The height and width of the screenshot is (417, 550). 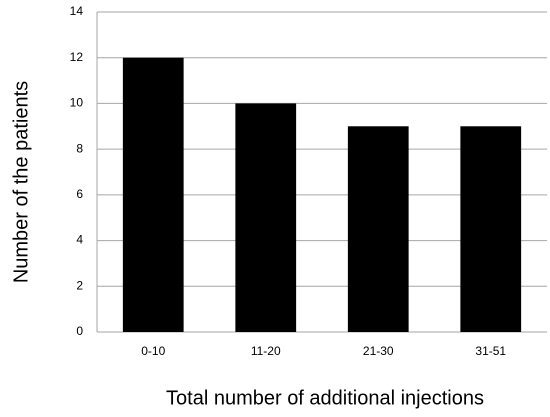 What do you see at coordinates (266, 351) in the screenshot?
I see `x-tick-label: 11-20` at bounding box center [266, 351].